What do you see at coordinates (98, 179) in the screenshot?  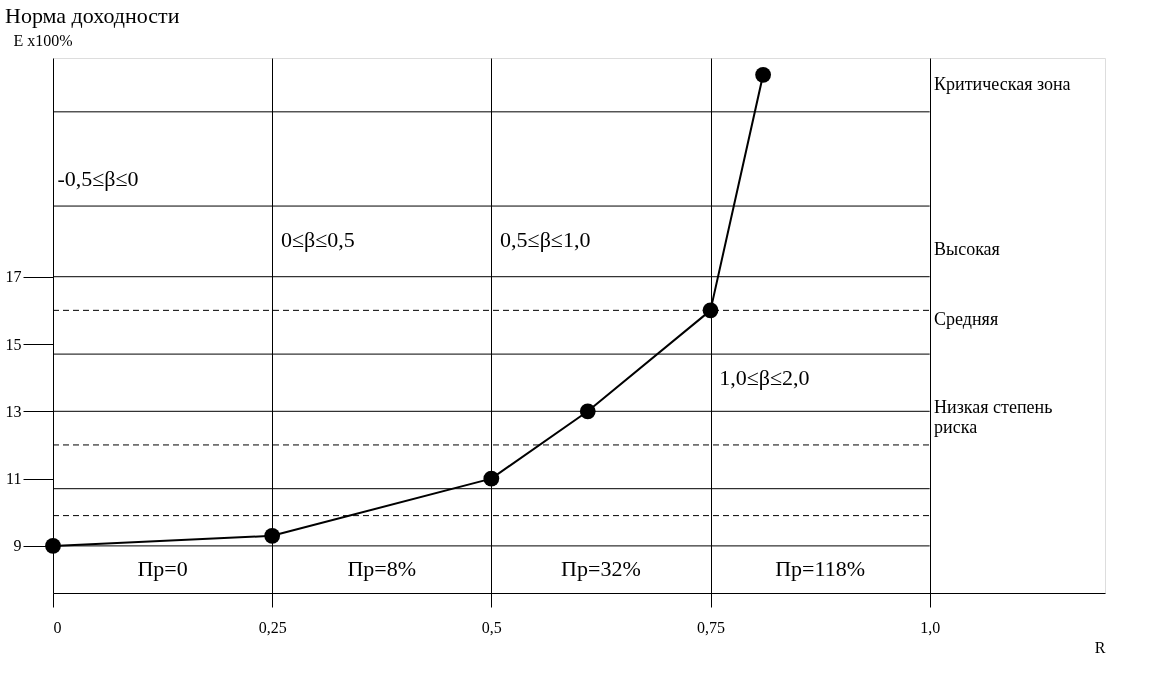 I see `annotation: -0,5≤β≤0` at bounding box center [98, 179].